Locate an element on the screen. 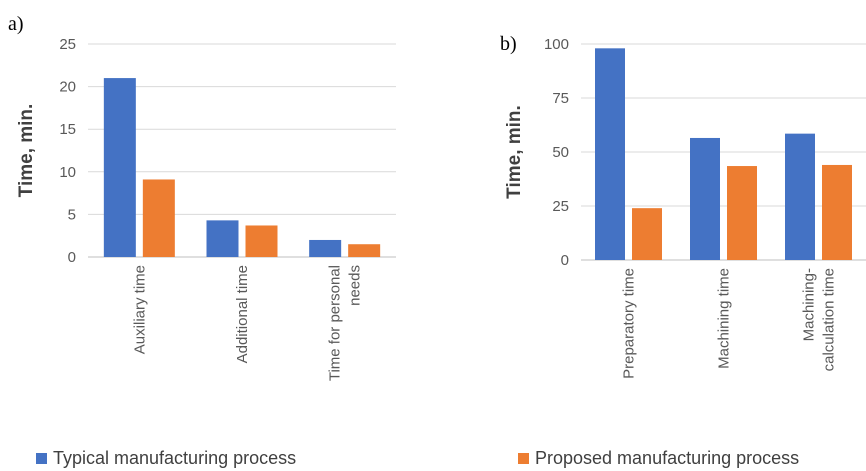 This screenshot has width=866, height=471. x-tick-label: Additional time is located at coordinates (242, 314).